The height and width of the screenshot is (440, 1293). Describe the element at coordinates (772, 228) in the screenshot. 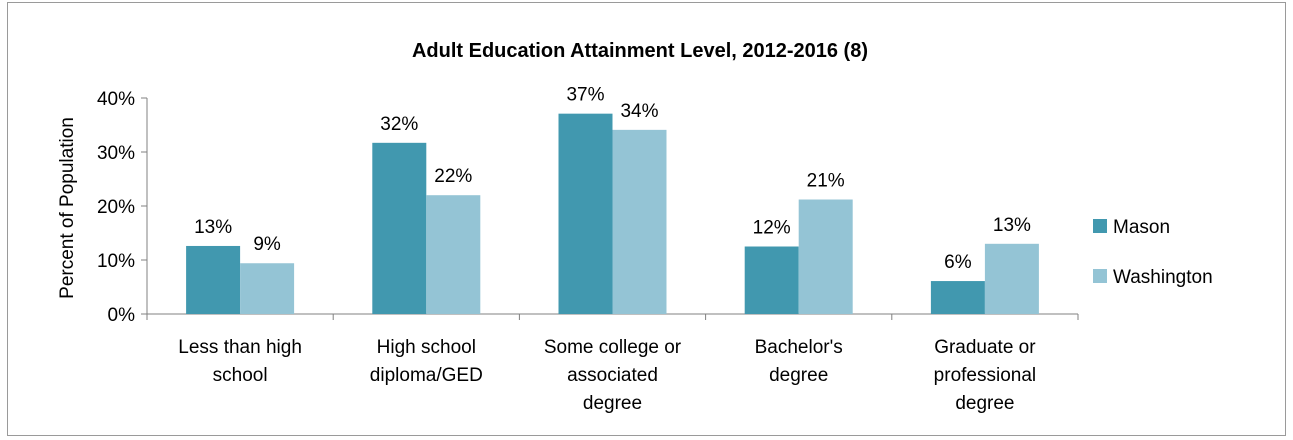

I see `data-label-mason: 12%` at that location.